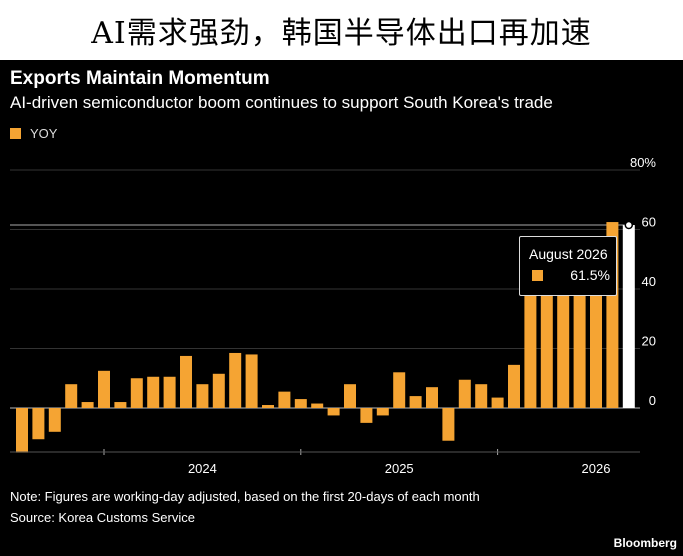 The height and width of the screenshot is (556, 683). I want to click on legend-label: YOY, so click(44, 133).